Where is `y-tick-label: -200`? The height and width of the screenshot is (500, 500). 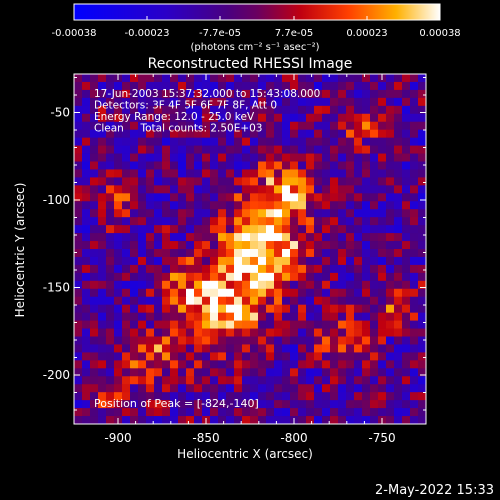
y-tick-label: -200 is located at coordinates (56, 375).